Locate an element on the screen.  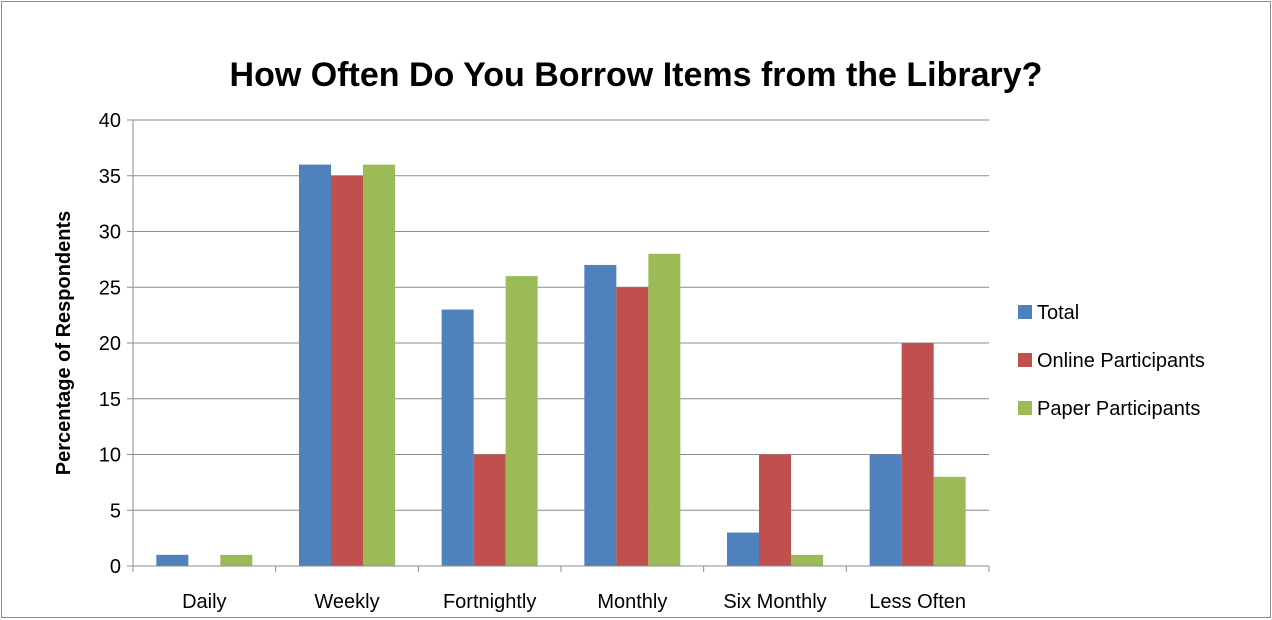
bar-less-often-online-participants is located at coordinates (917, 454).